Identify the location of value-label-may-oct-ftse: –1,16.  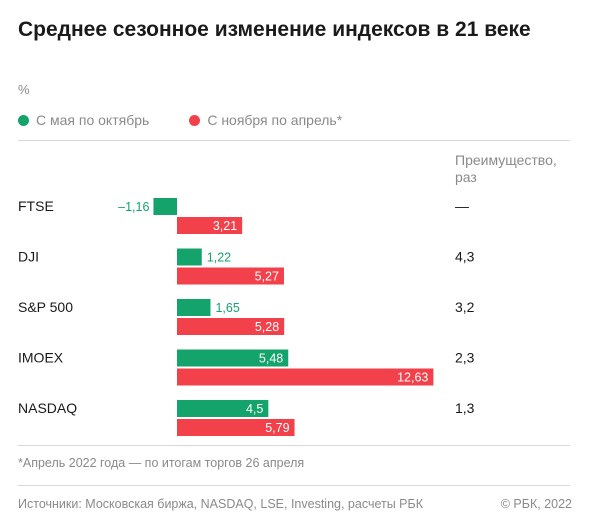
(133, 207).